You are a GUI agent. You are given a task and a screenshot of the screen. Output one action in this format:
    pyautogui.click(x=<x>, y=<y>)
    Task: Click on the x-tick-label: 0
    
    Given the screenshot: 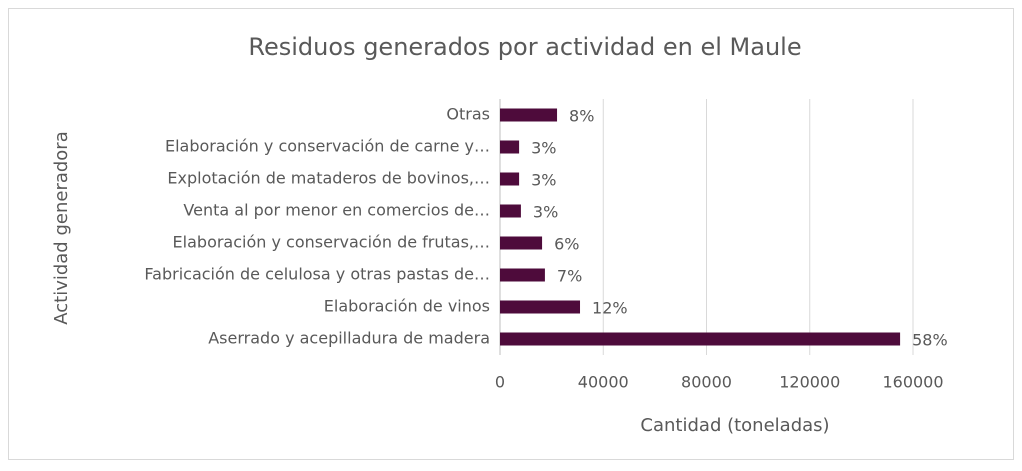 What is the action you would take?
    pyautogui.click(x=500, y=382)
    